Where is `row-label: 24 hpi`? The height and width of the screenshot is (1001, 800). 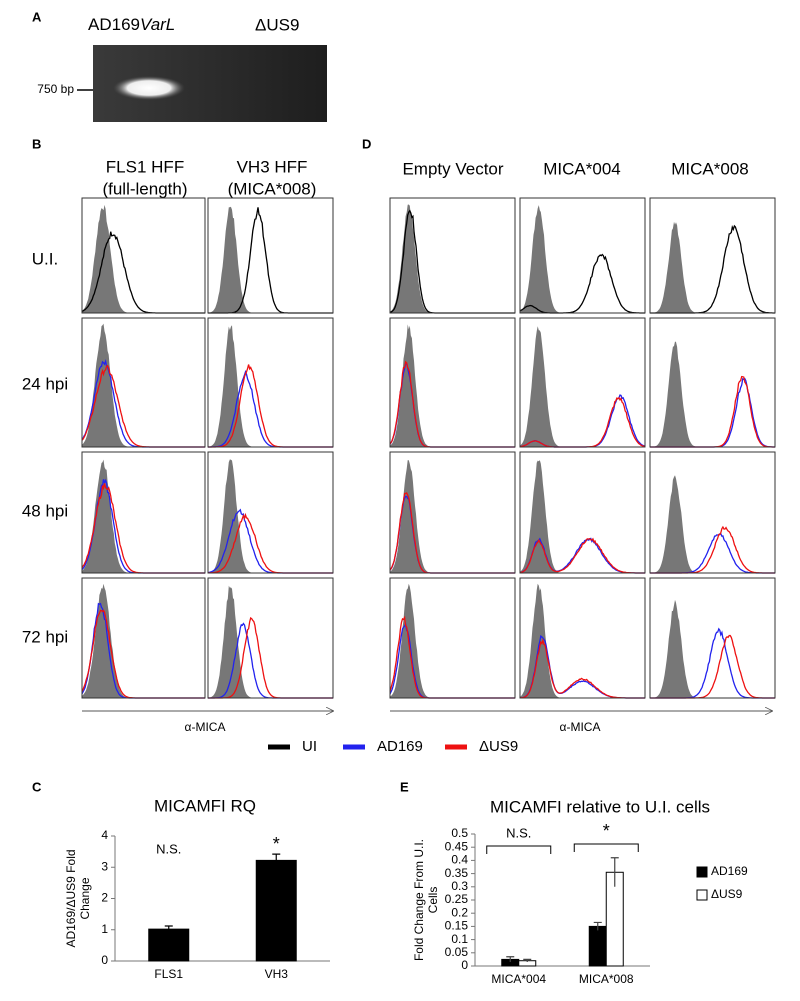 row-label: 24 hpi is located at coordinates (45, 383).